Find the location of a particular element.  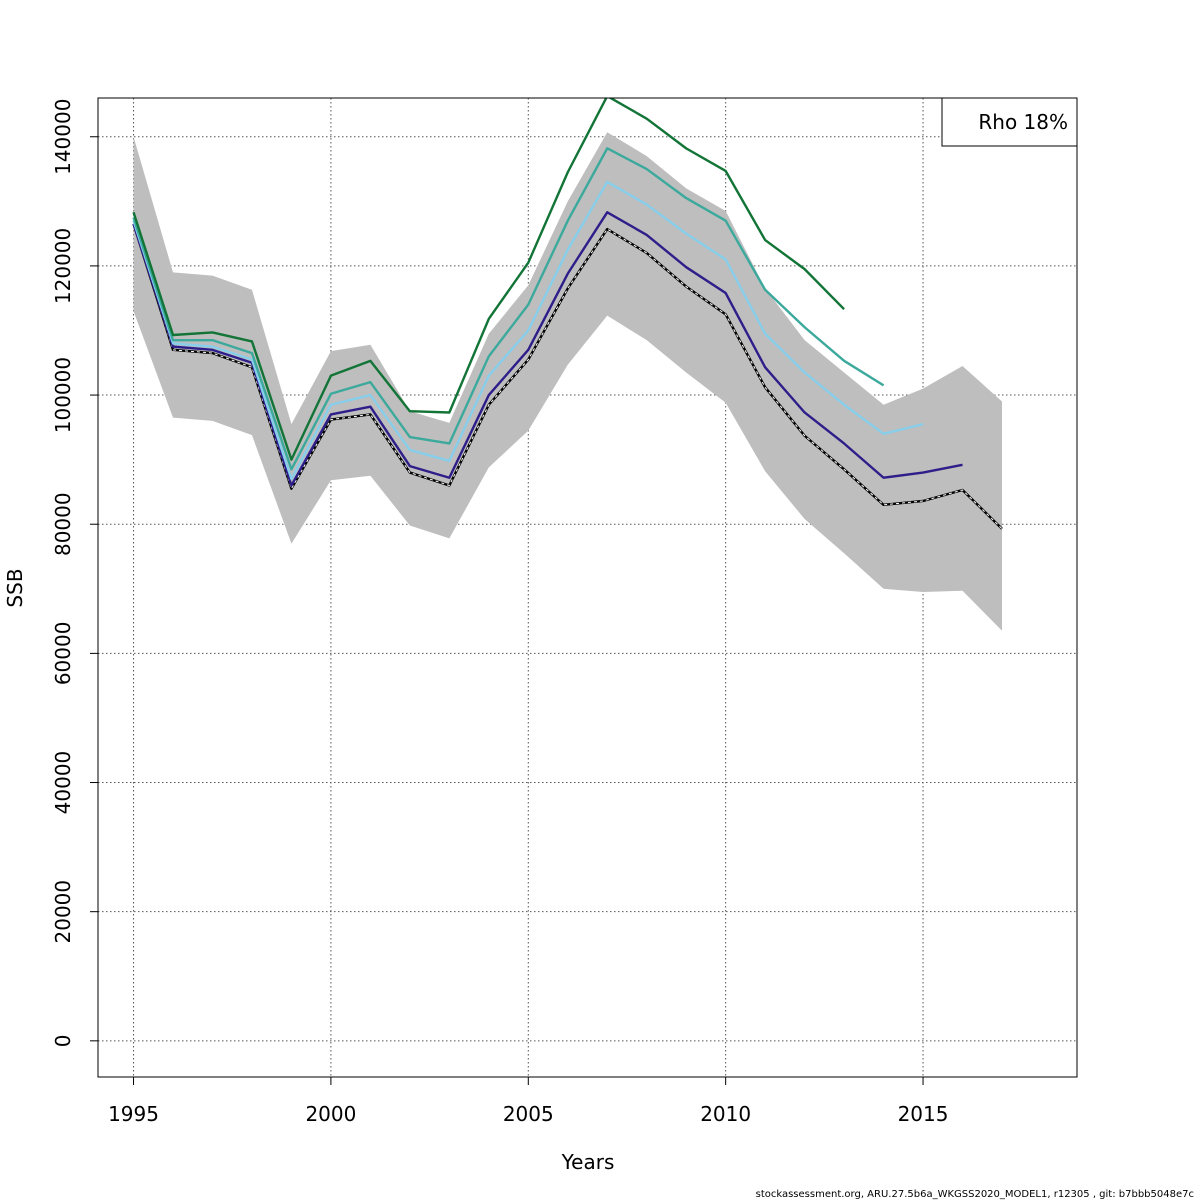

legend: Rho 18% is located at coordinates (1009, 122).